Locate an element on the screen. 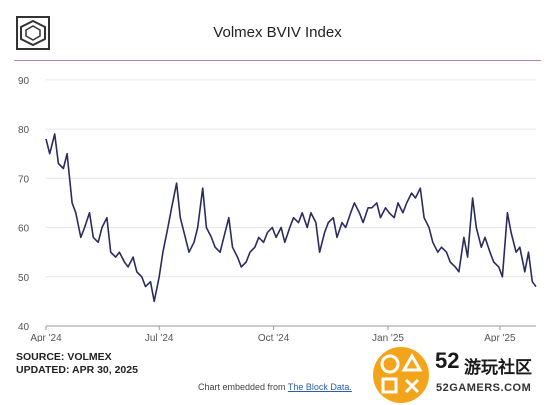 The height and width of the screenshot is (405, 555). y-tick-label: 40 is located at coordinates (24, 327).